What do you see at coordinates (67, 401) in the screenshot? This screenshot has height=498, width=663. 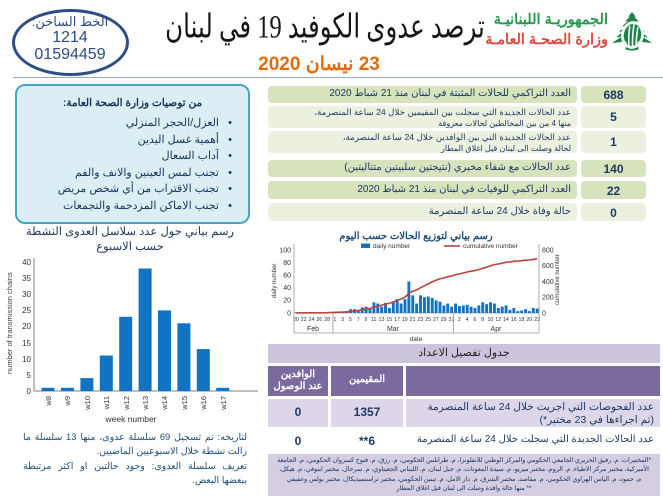 I see `svg-text: w9` at bounding box center [67, 401].